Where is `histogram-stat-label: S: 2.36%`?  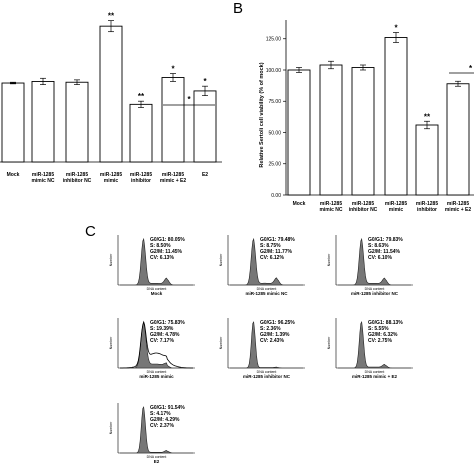 histogram-stat-label: S: 2.36% is located at coordinates (270, 329).